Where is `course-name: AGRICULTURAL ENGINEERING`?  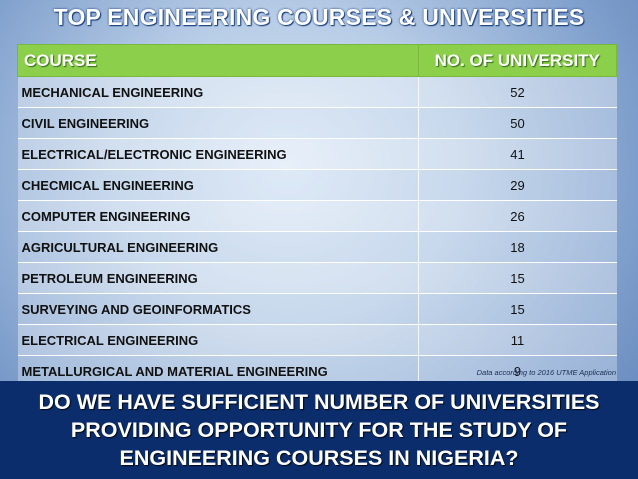 course-name: AGRICULTURAL ENGINEERING is located at coordinates (217, 247).